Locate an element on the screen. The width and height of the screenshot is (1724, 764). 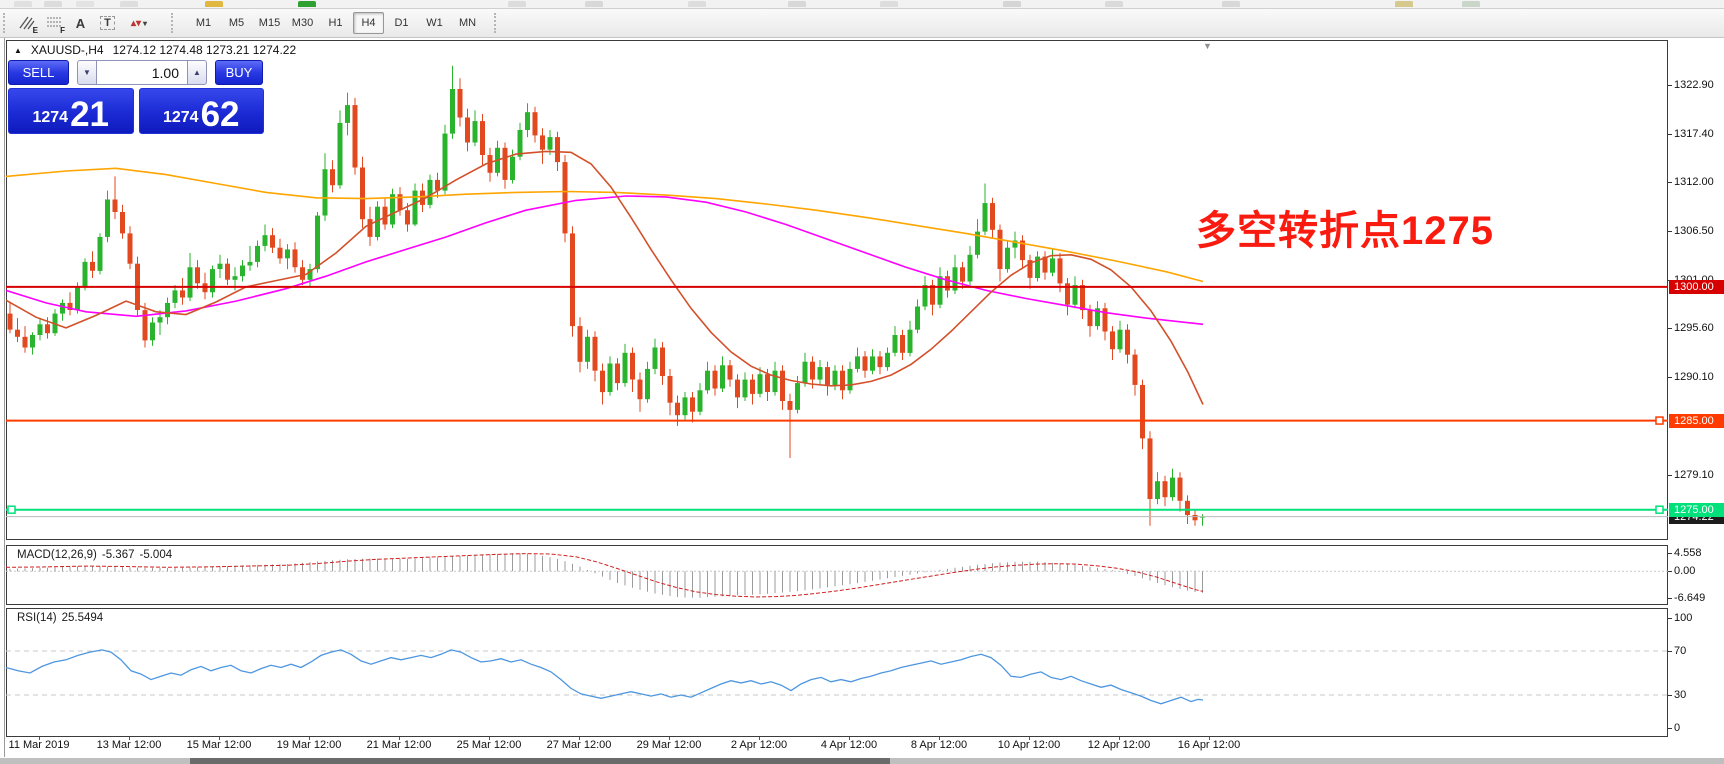
buy-price: 1274 62 is located at coordinates (201, 111).